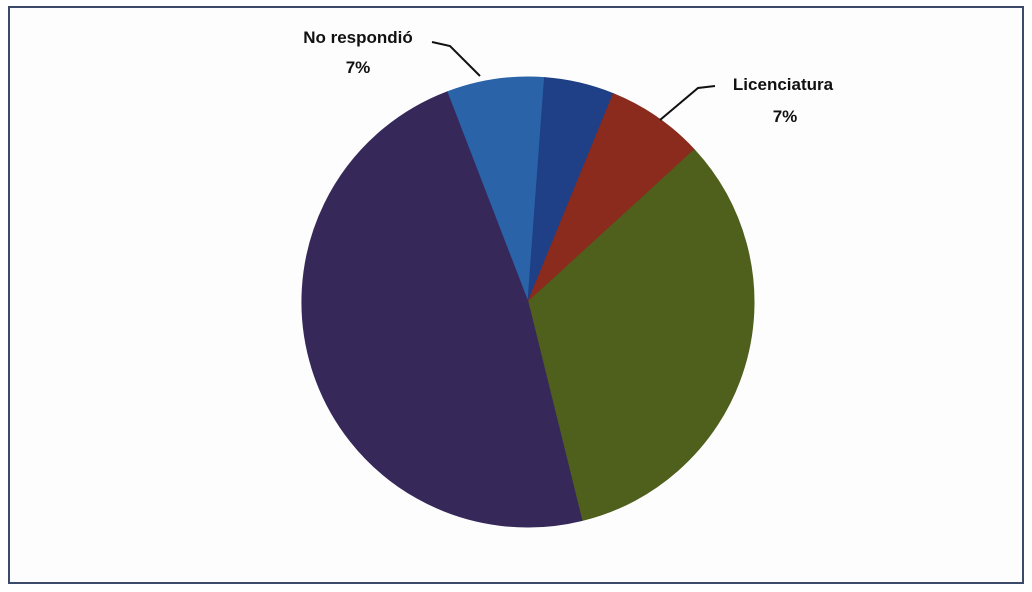 The width and height of the screenshot is (1032, 592). I want to click on slice-label-licenciatura: Licenciatura, so click(783, 84).